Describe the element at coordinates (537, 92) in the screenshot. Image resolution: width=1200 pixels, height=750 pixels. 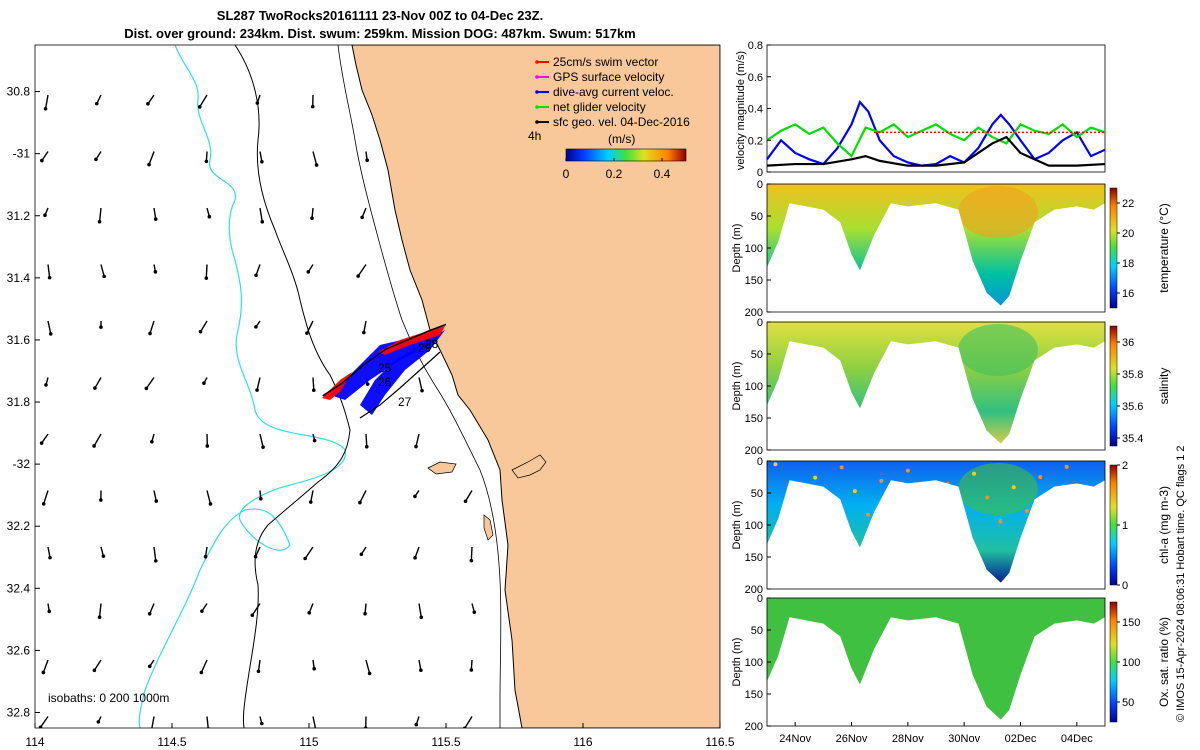
I see `legend-swatch-dot` at that location.